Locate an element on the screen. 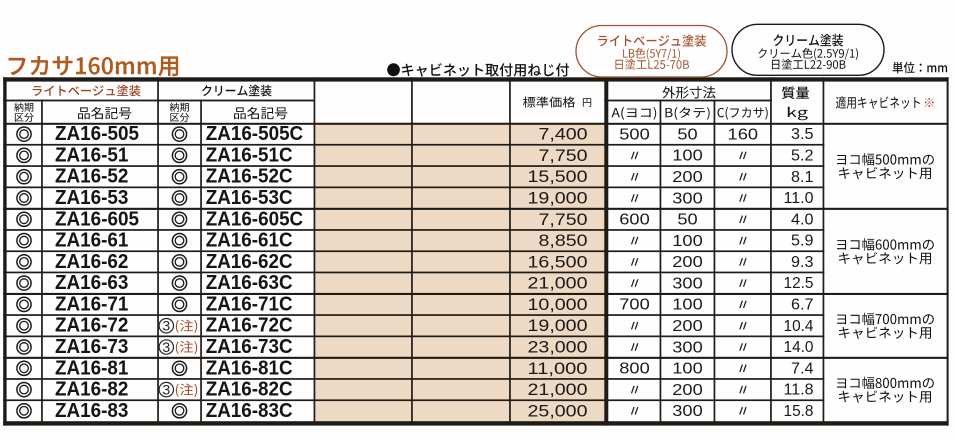 Image resolution: width=954 pixels, height=444 pixels. svg-text: 11.8 is located at coordinates (799, 390).